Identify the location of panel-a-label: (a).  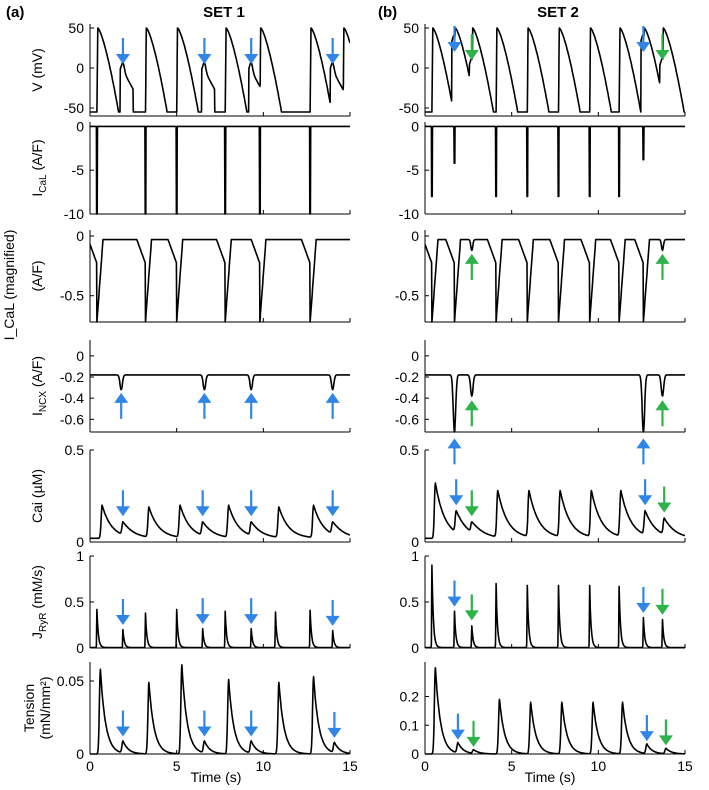
(15, 12).